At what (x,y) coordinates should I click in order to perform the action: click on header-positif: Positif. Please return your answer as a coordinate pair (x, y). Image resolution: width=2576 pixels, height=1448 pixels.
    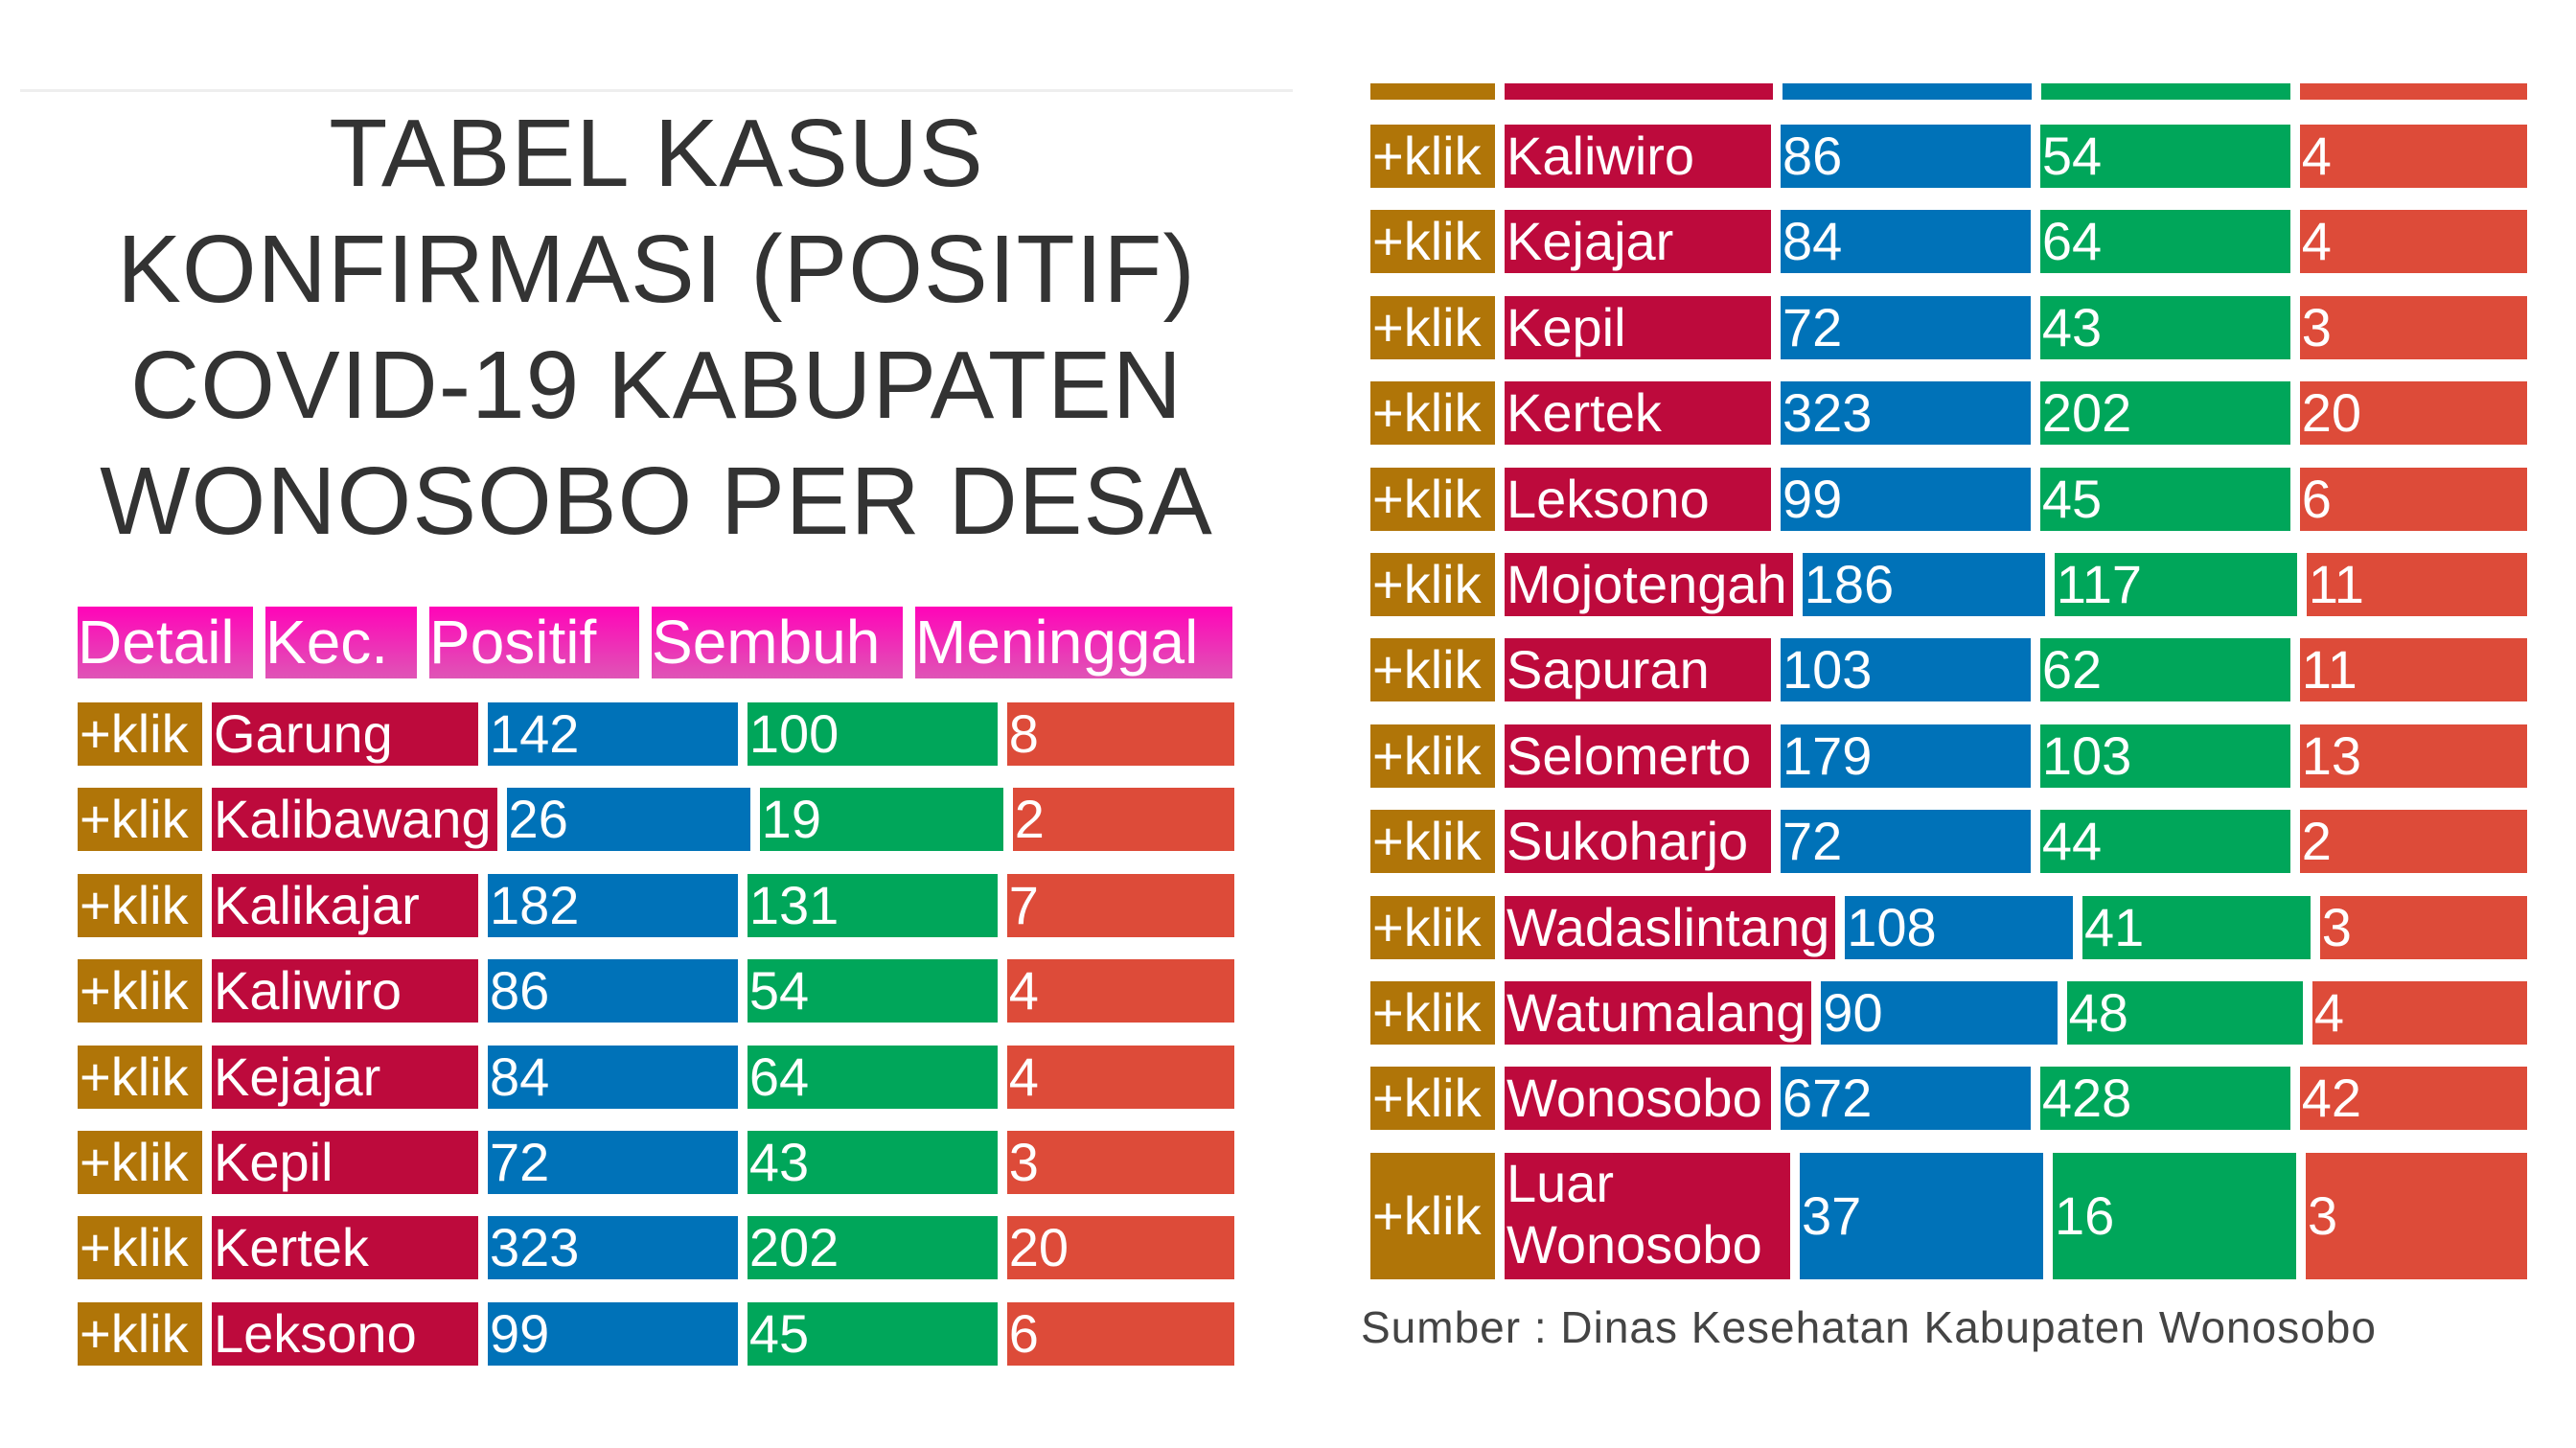
    Looking at the image, I should click on (534, 642).